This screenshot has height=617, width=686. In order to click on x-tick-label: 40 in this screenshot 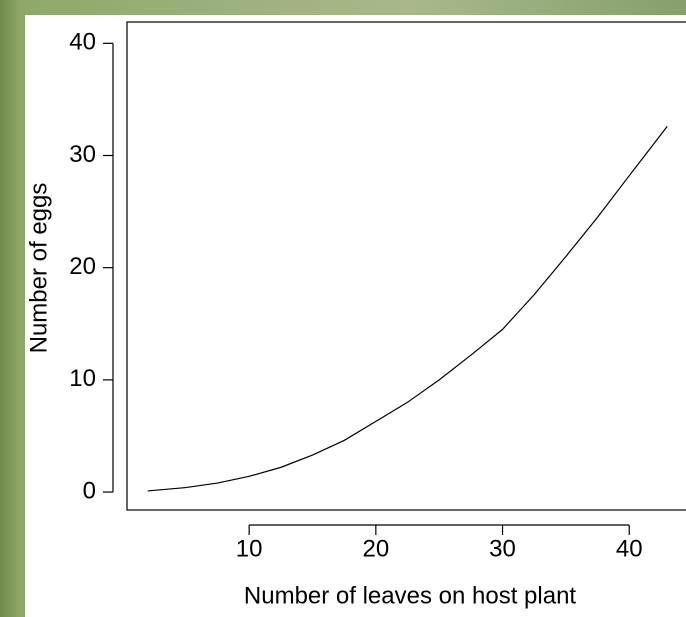, I will do `click(629, 548)`.